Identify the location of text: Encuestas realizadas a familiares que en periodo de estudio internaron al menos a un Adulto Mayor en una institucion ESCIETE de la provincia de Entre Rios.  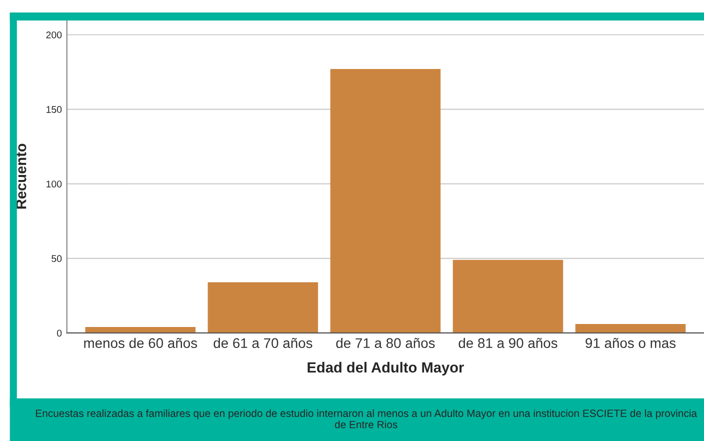
(367, 418).